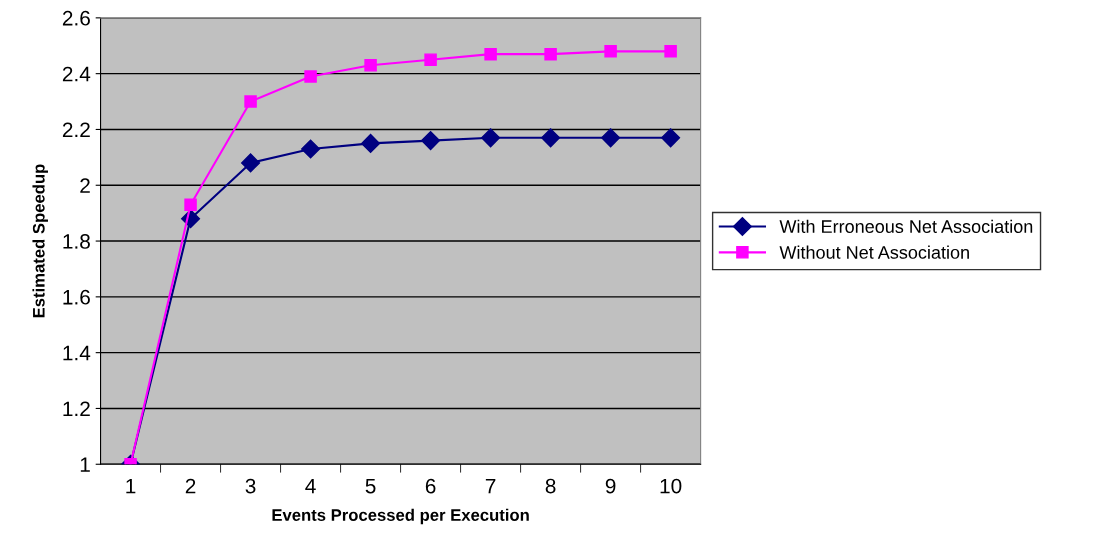  What do you see at coordinates (76, 297) in the screenshot?
I see `y-tick-label: 1.6` at bounding box center [76, 297].